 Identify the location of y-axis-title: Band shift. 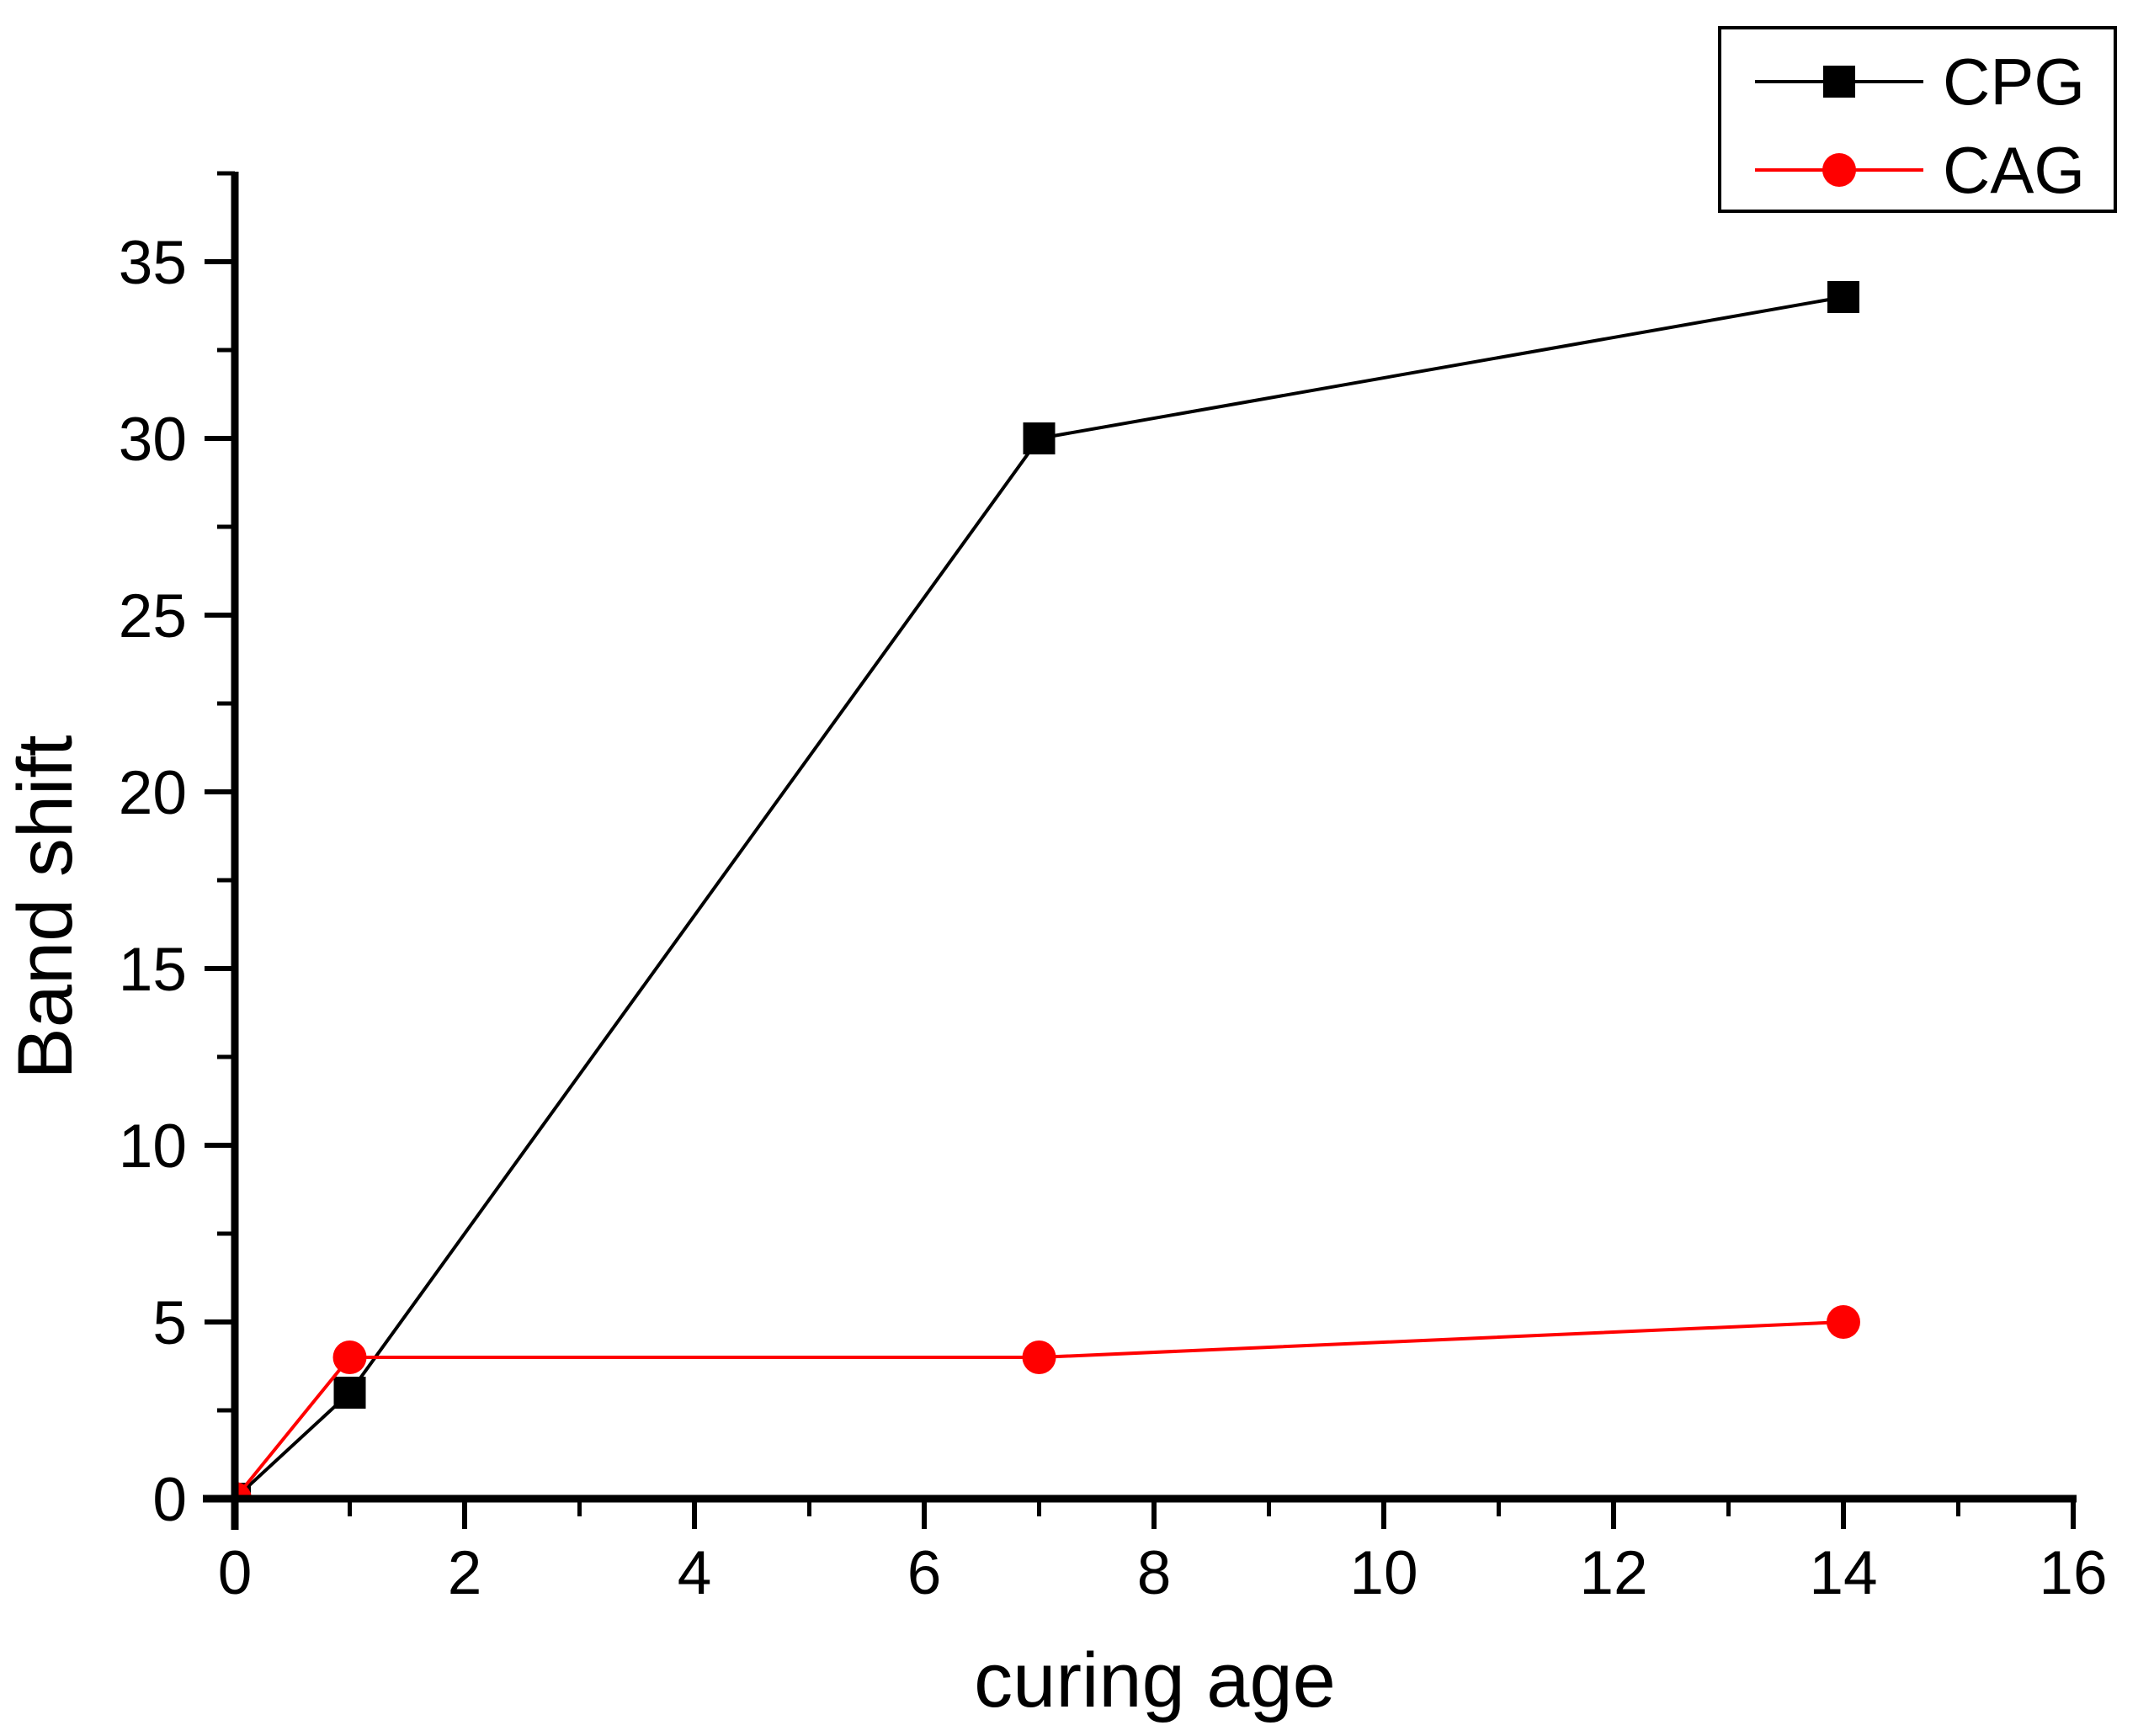
(45, 907).